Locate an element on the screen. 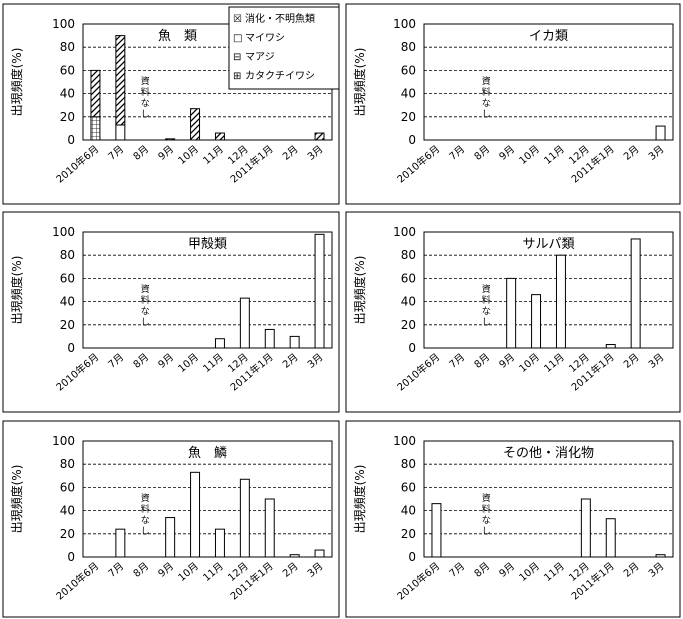  legend-label: カタクチイワシ is located at coordinates (280, 76).